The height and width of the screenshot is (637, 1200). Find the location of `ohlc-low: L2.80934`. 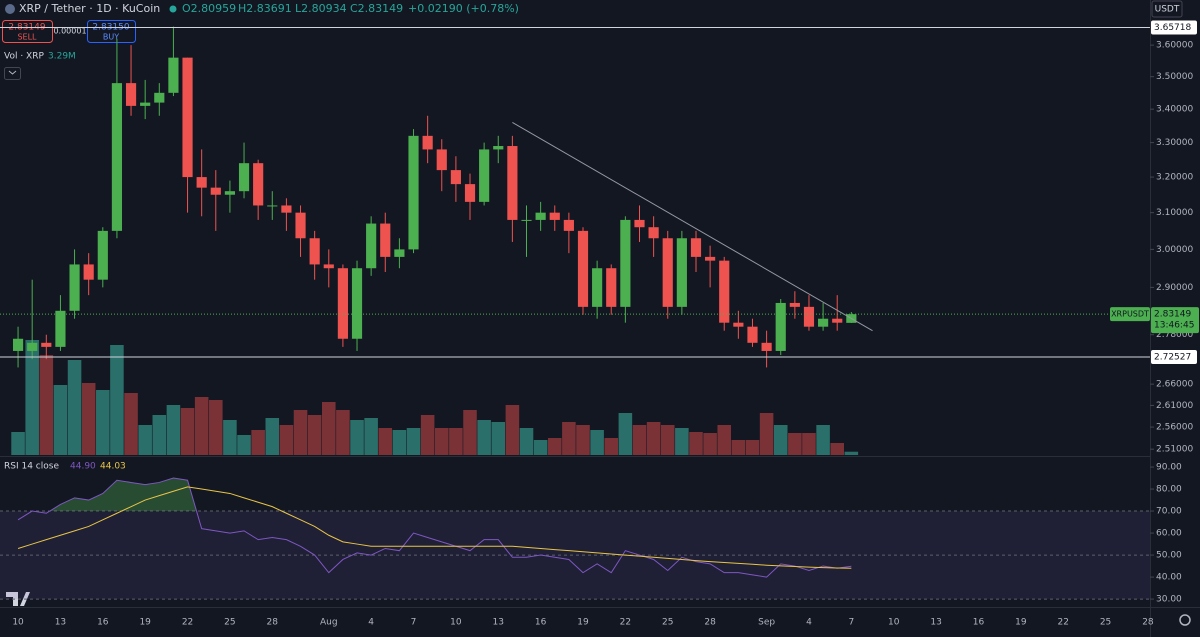

ohlc-low: L2.80934 is located at coordinates (321, 8).